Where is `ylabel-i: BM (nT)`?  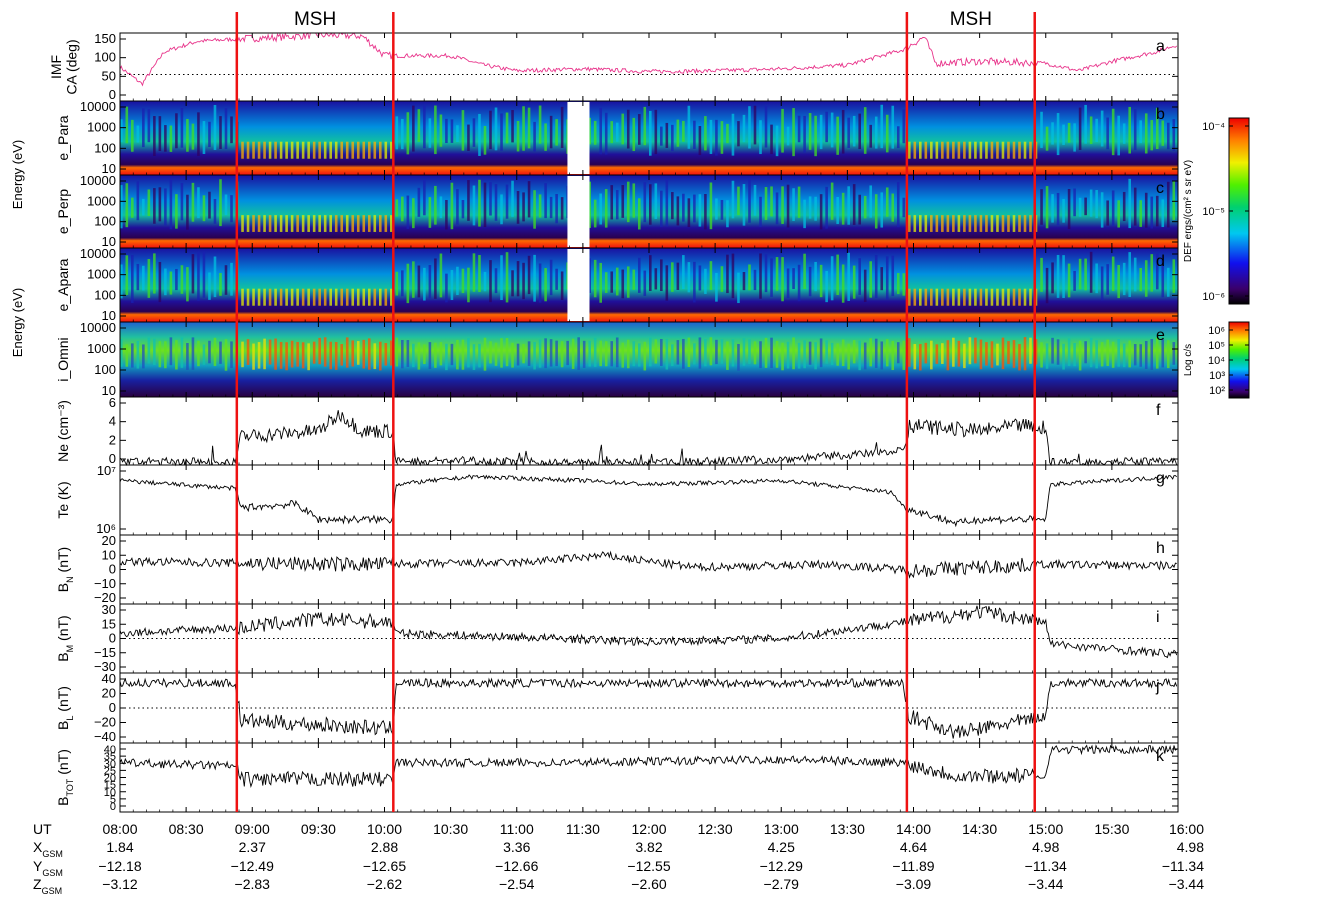 ylabel-i: BM (nT) is located at coordinates (65, 638).